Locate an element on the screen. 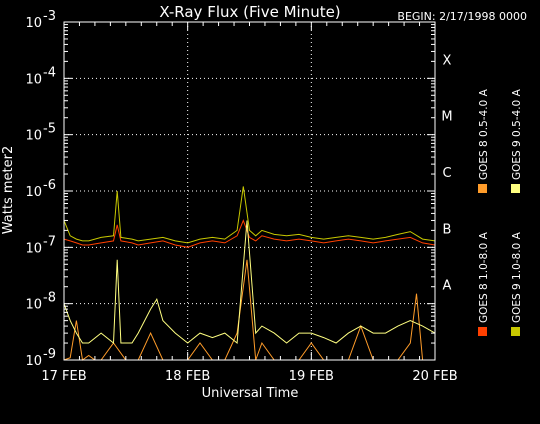  flare-class-label: X is located at coordinates (447, 60).